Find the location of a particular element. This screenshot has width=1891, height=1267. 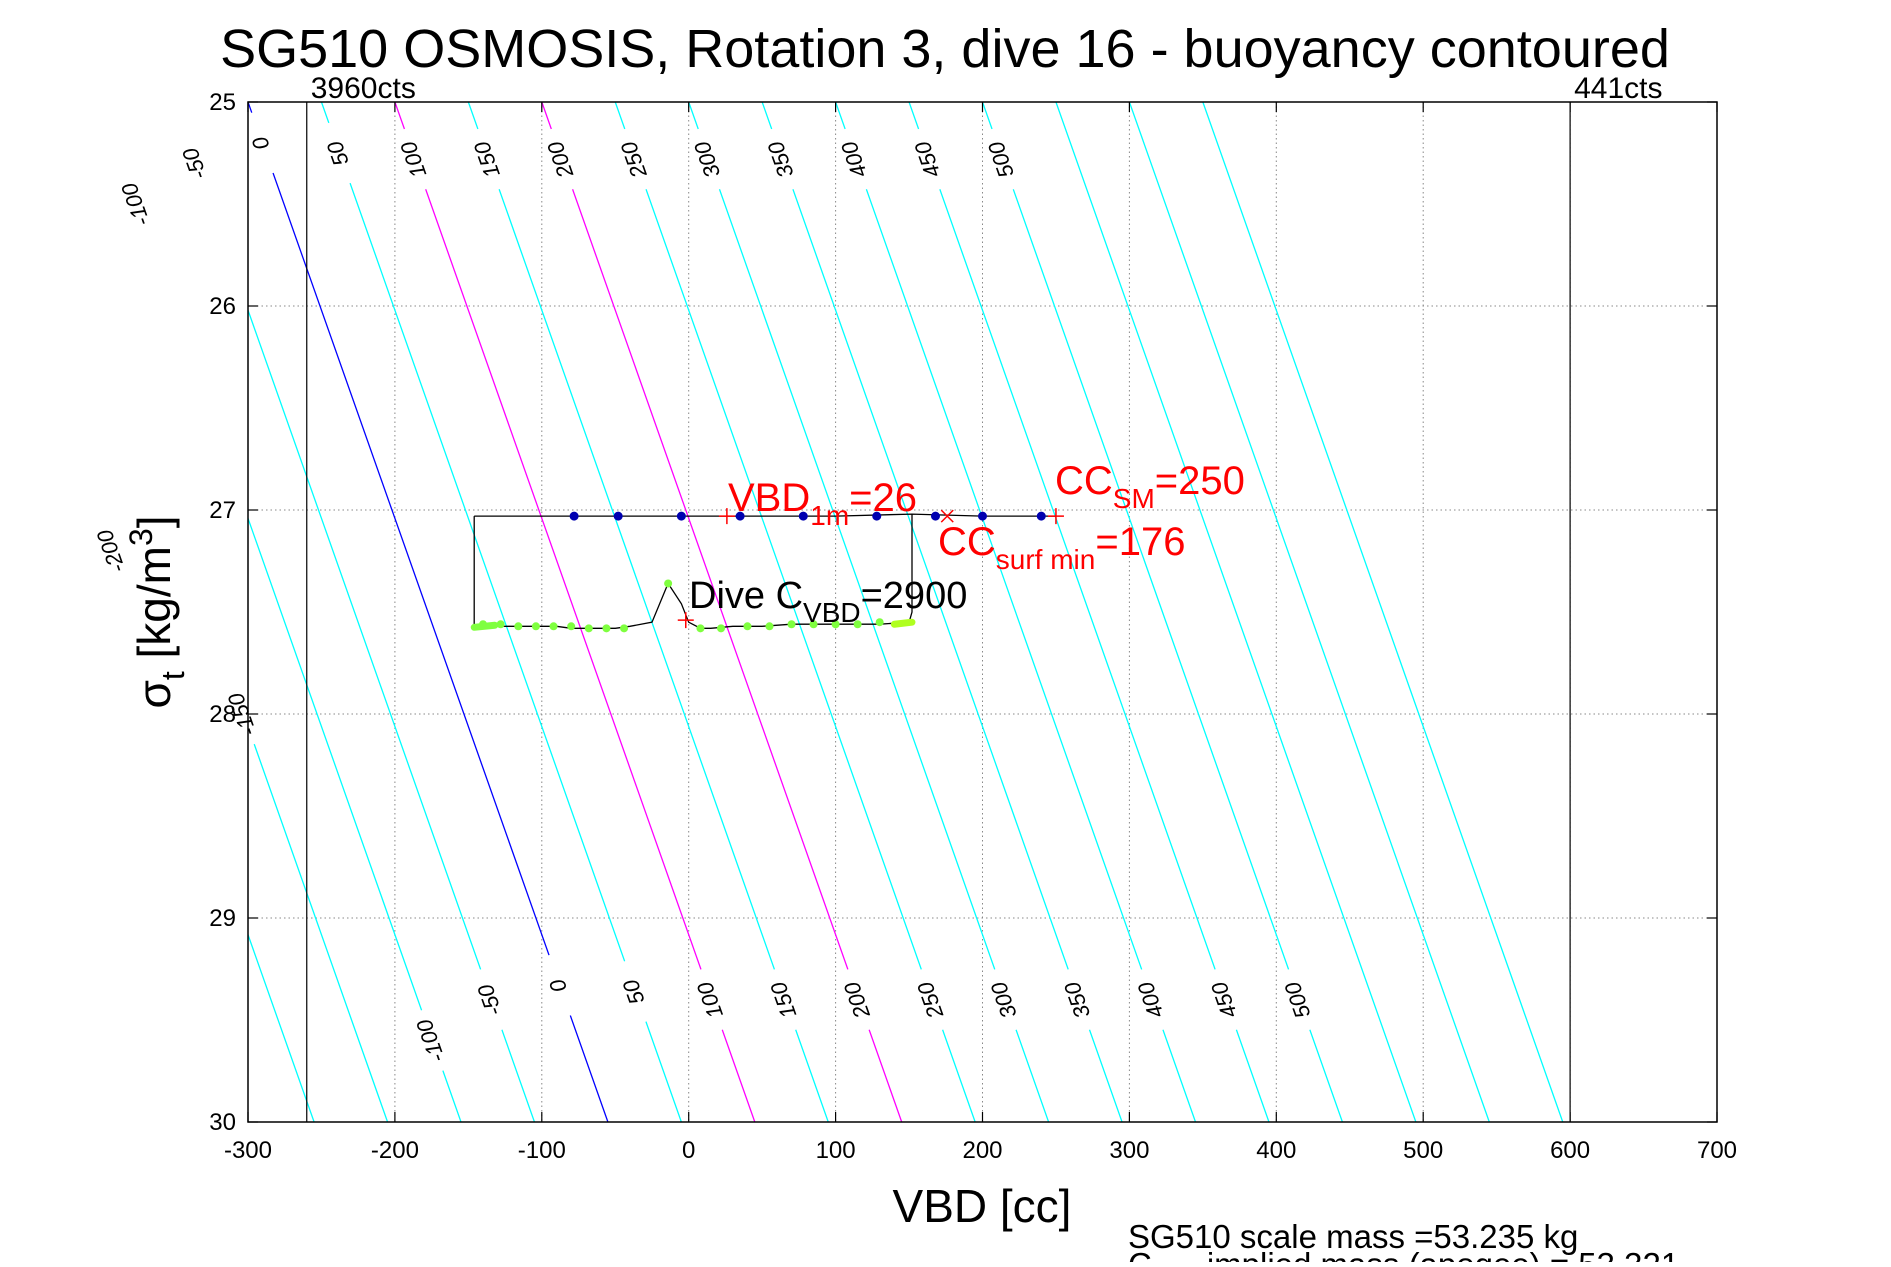

y-axis-label: σt [kg/m3] is located at coordinates (157, 611).